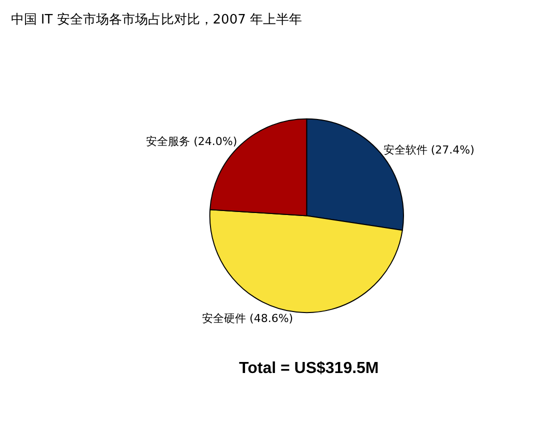 This screenshot has height=423, width=538. I want to click on chart-title: 中国 IT 安全市场各市场占比对比，2007 年上半年, so click(156, 20).